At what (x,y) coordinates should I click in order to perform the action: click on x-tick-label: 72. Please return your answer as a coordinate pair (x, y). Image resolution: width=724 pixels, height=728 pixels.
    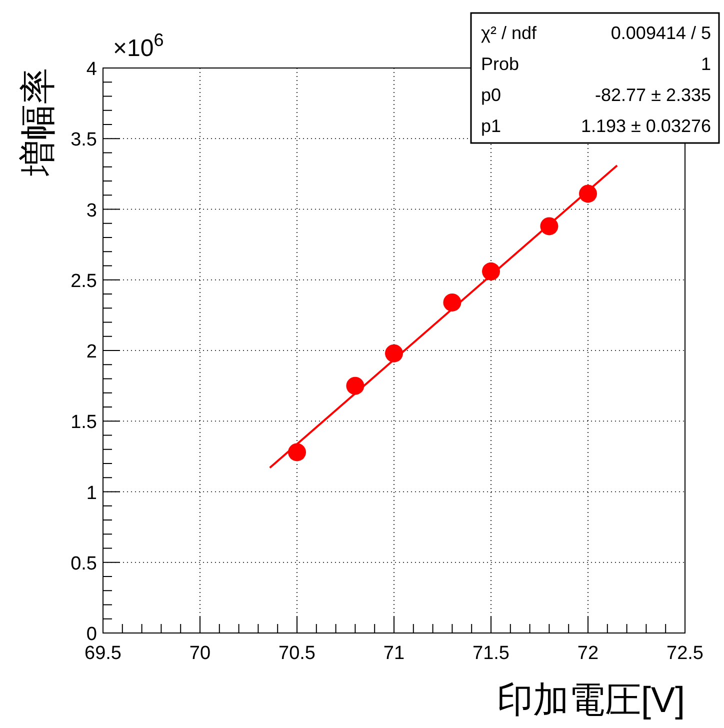
    Looking at the image, I should click on (588, 653).